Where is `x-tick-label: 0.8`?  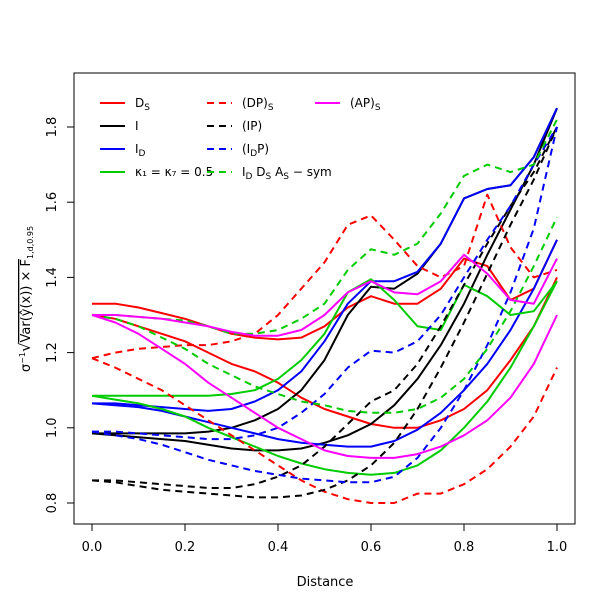
x-tick-label: 0.8 is located at coordinates (464, 547).